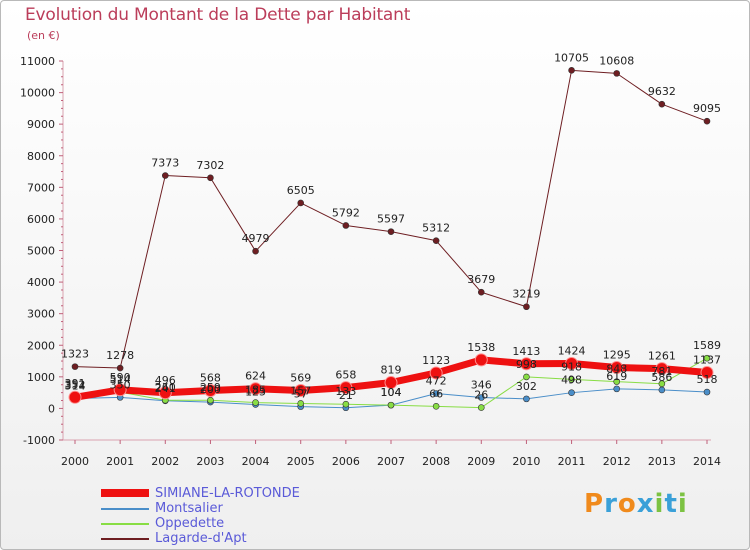 Image resolution: width=750 pixels, height=550 pixels. Describe the element at coordinates (707, 345) in the screenshot. I see `data-label-oppedette: 1589` at that location.